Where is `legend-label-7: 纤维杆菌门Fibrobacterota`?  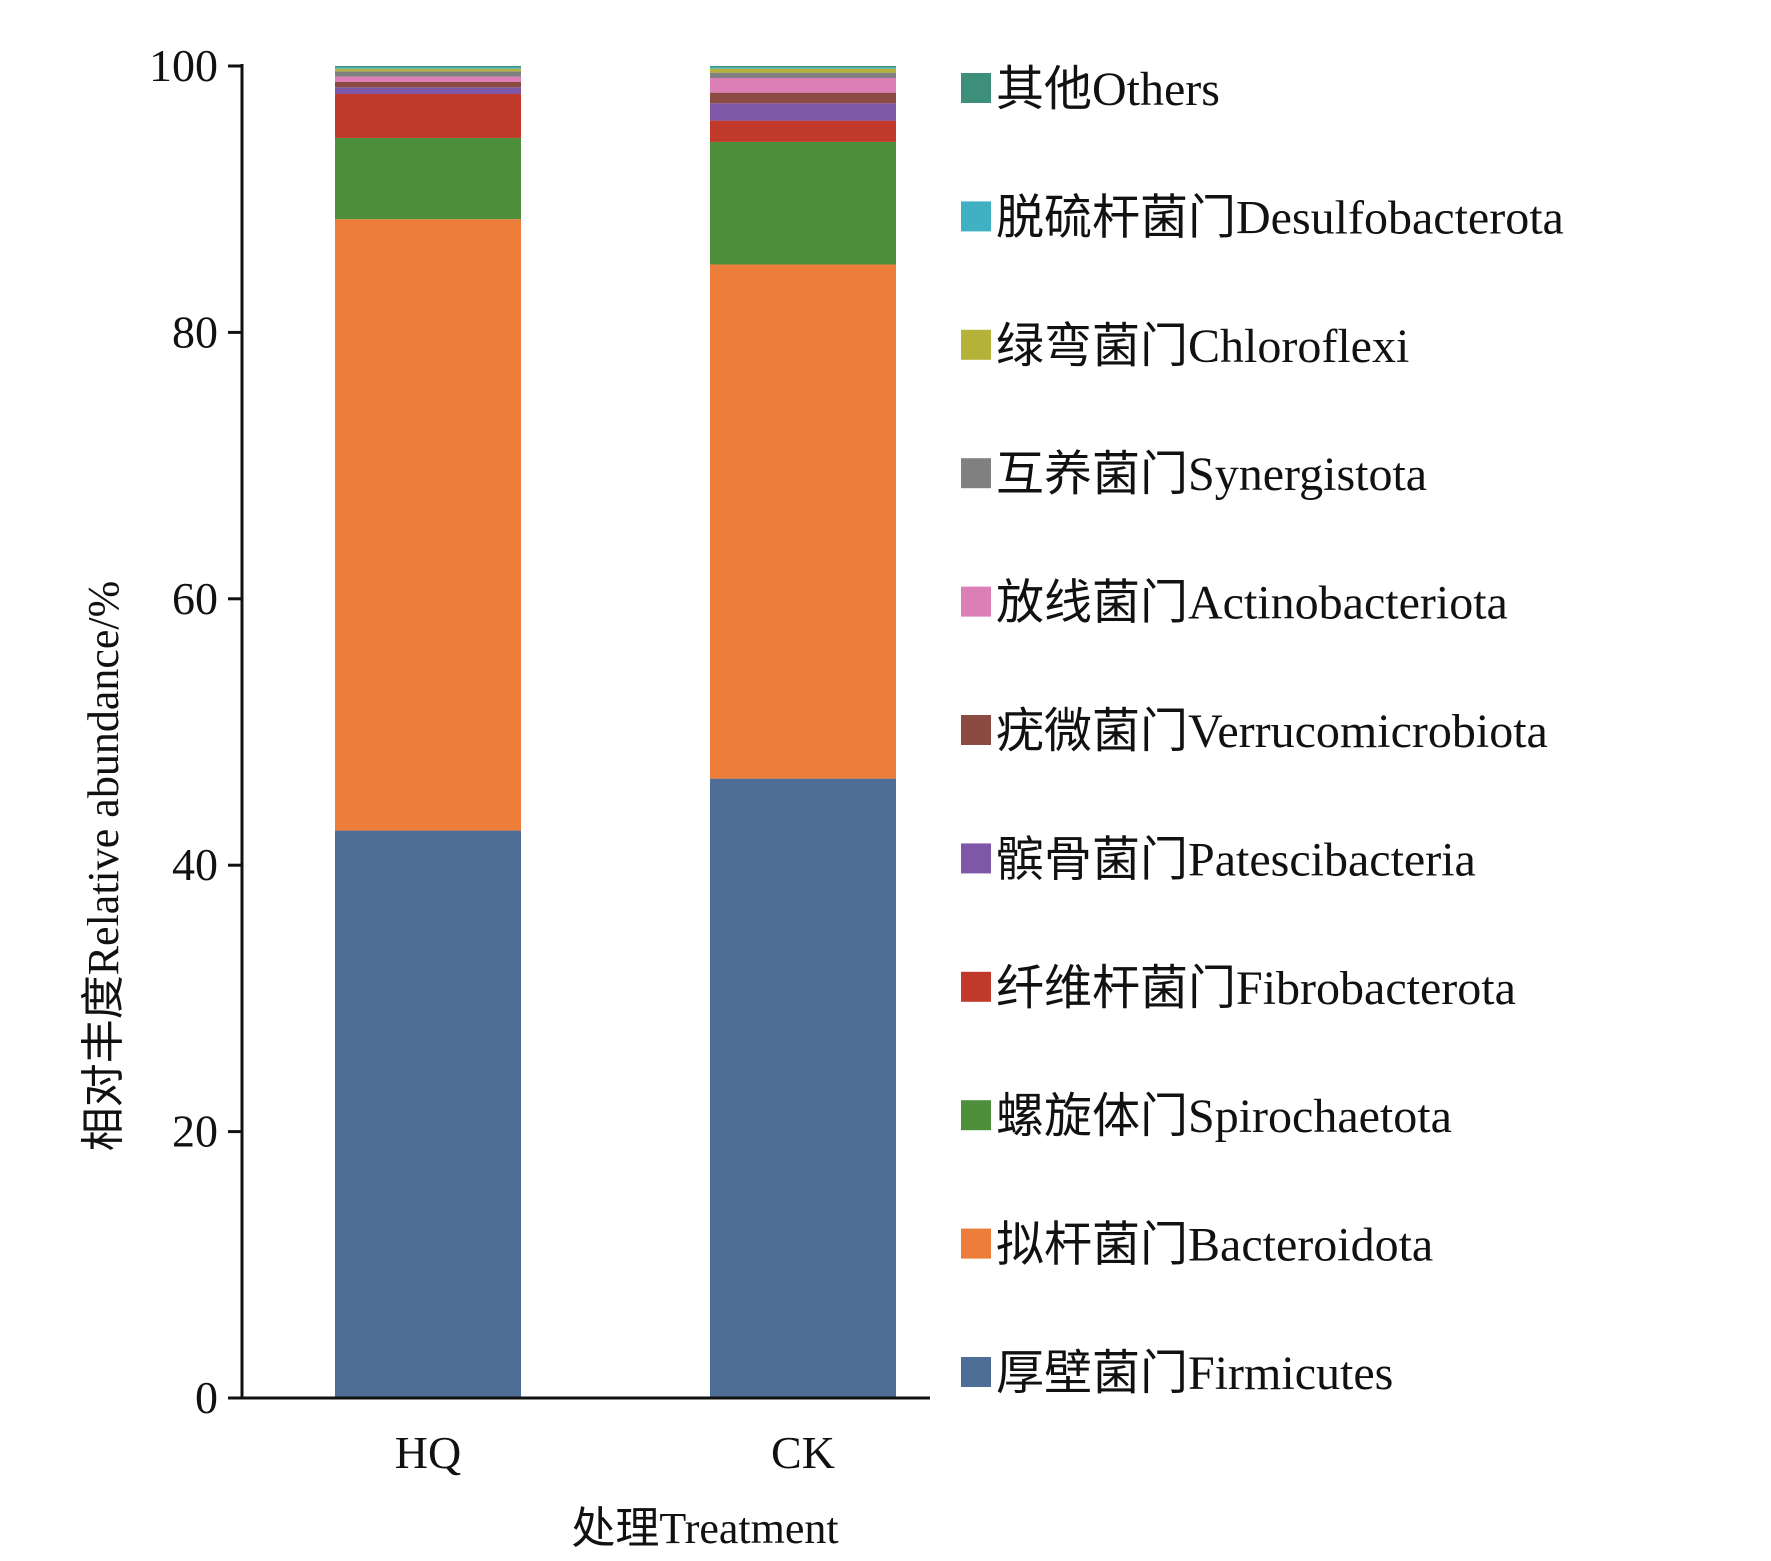 legend-label-7: 纤维杆菌门Fibrobacterota is located at coordinates (1256, 988).